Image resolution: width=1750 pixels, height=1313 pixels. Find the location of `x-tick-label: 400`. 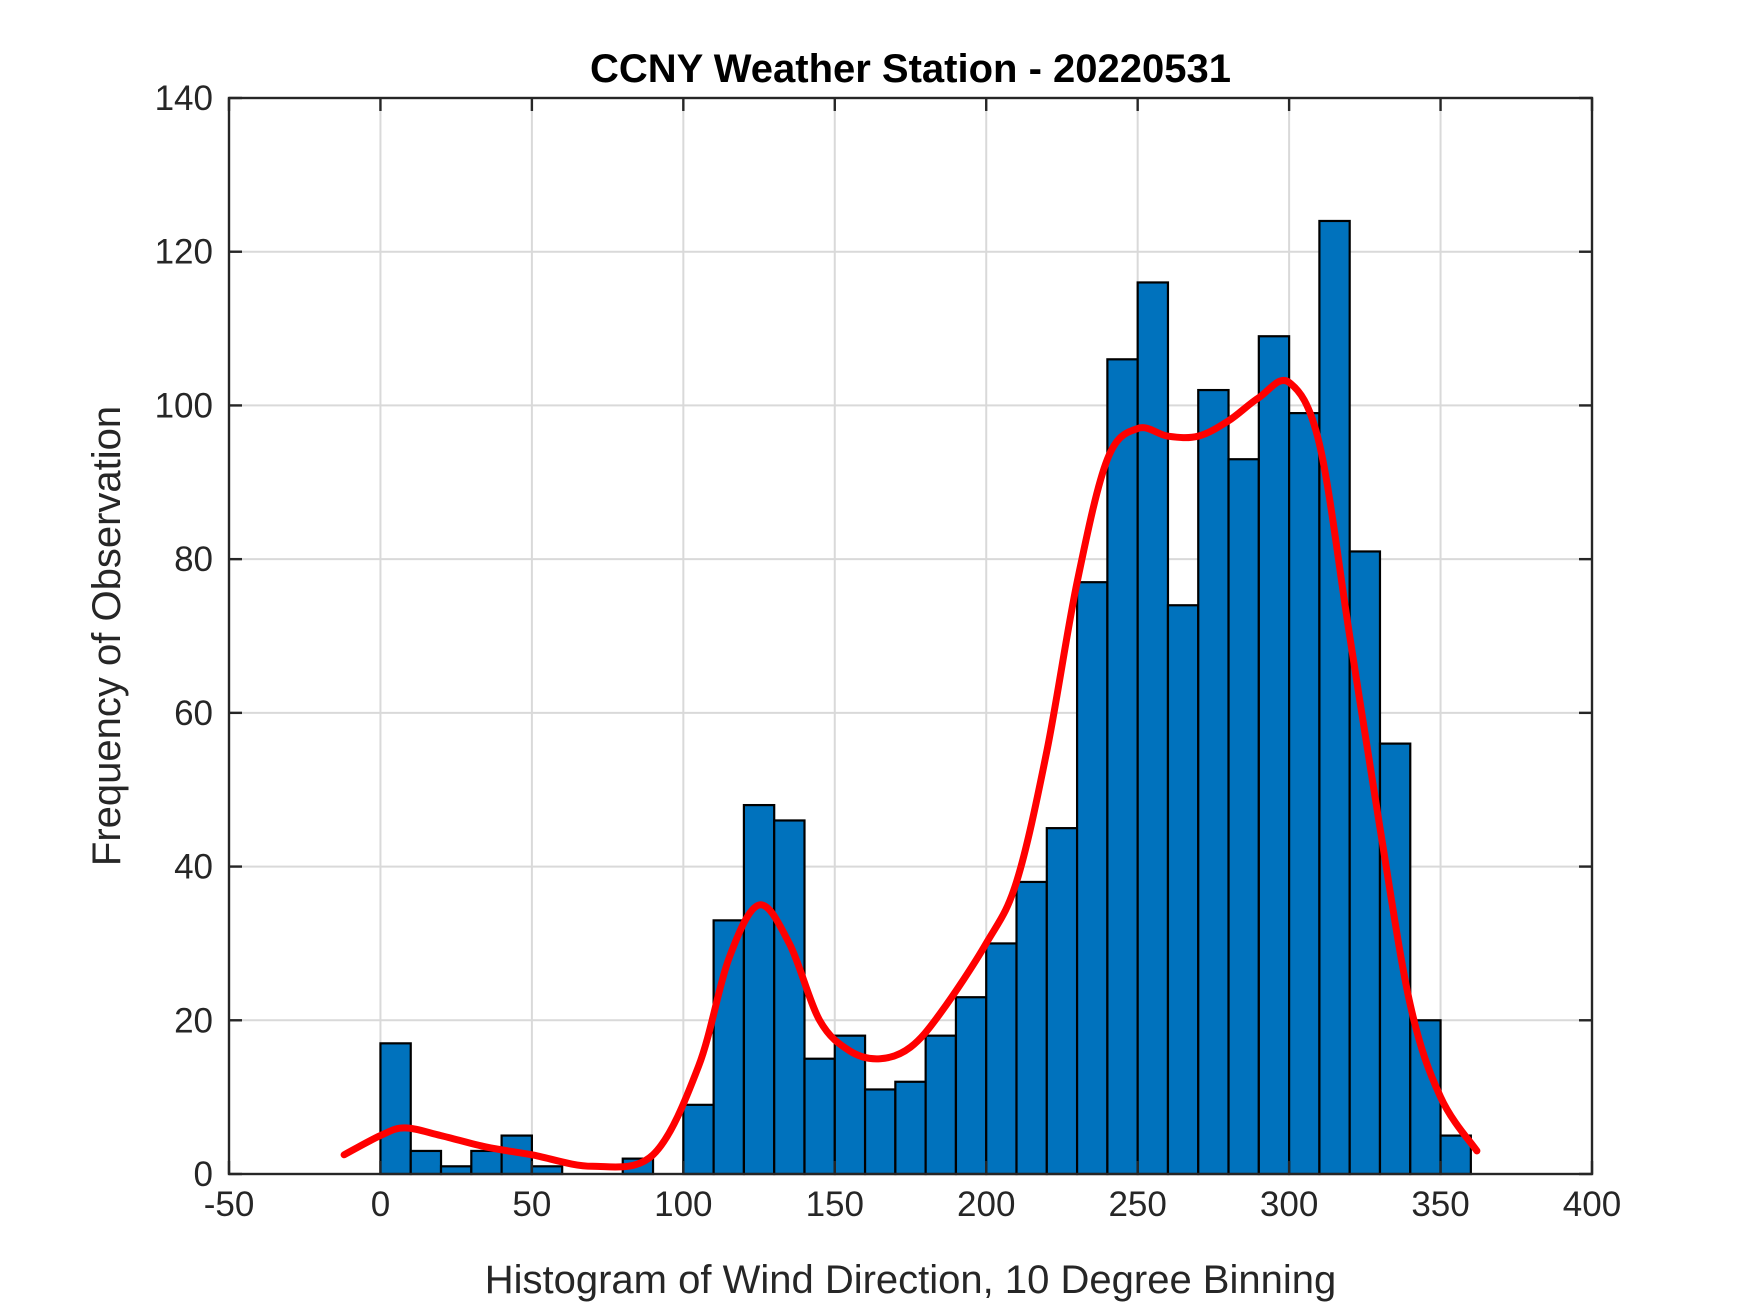

x-tick-label: 400 is located at coordinates (1592, 1204).